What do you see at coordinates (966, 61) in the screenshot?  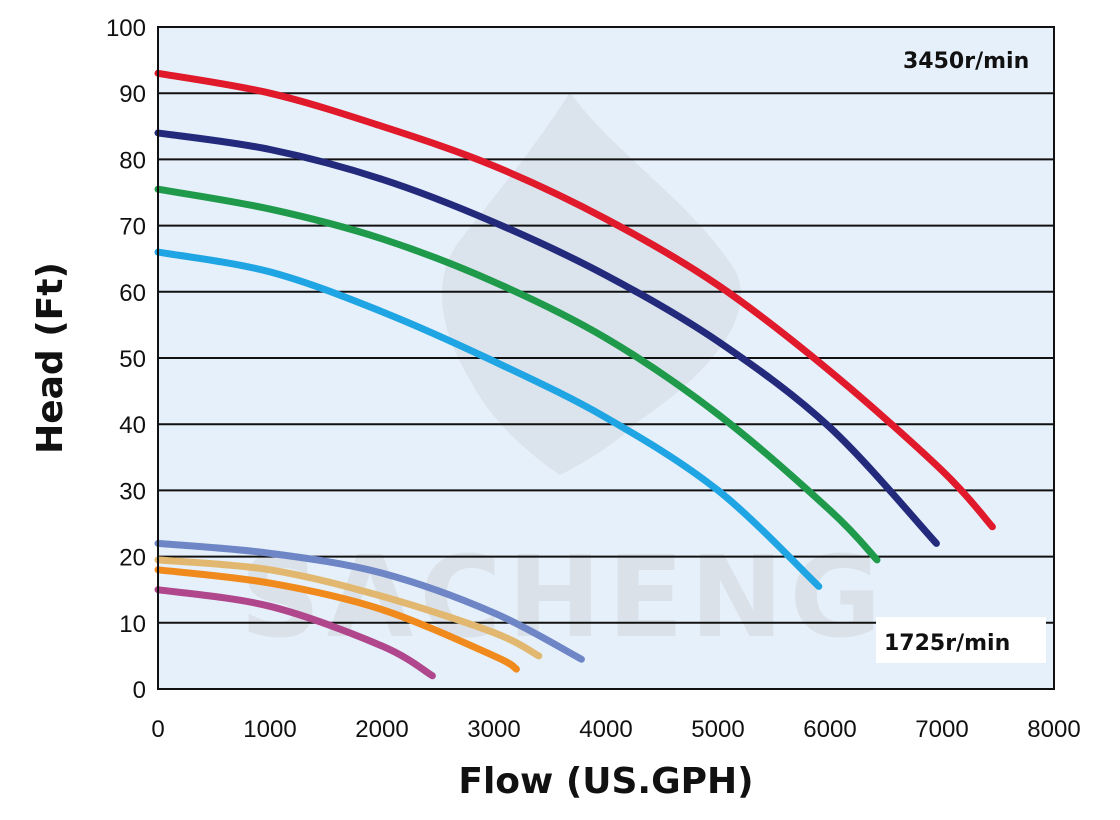 I see `annotation-3450: 3450r/min` at bounding box center [966, 61].